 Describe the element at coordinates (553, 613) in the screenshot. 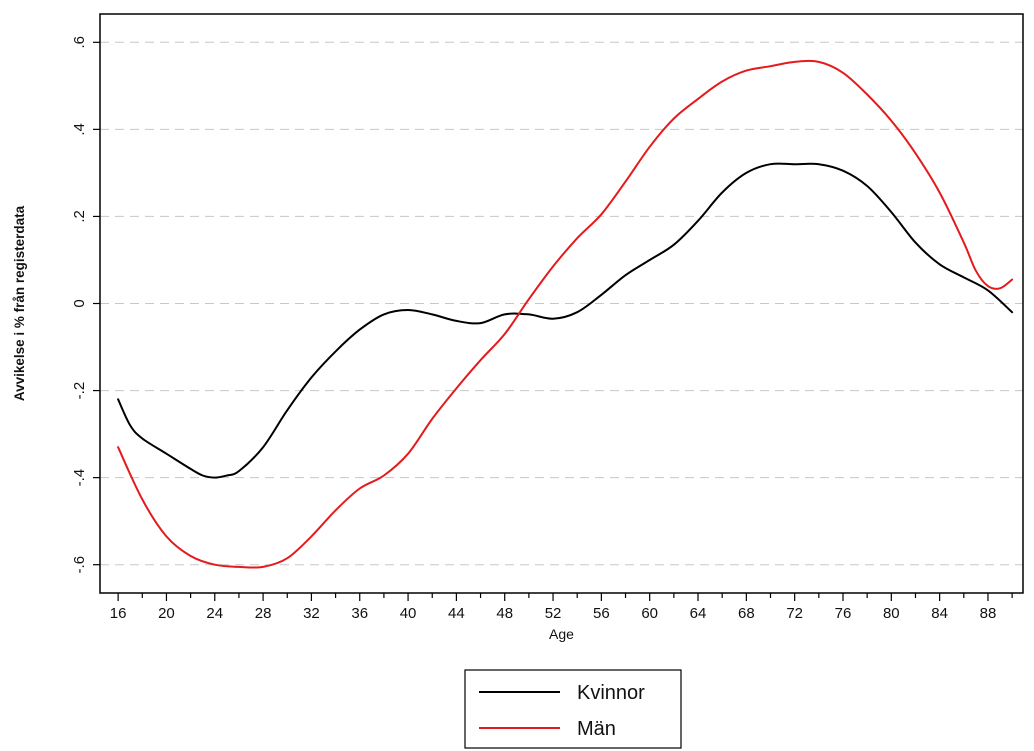

I see `x-tick-label: 52` at that location.